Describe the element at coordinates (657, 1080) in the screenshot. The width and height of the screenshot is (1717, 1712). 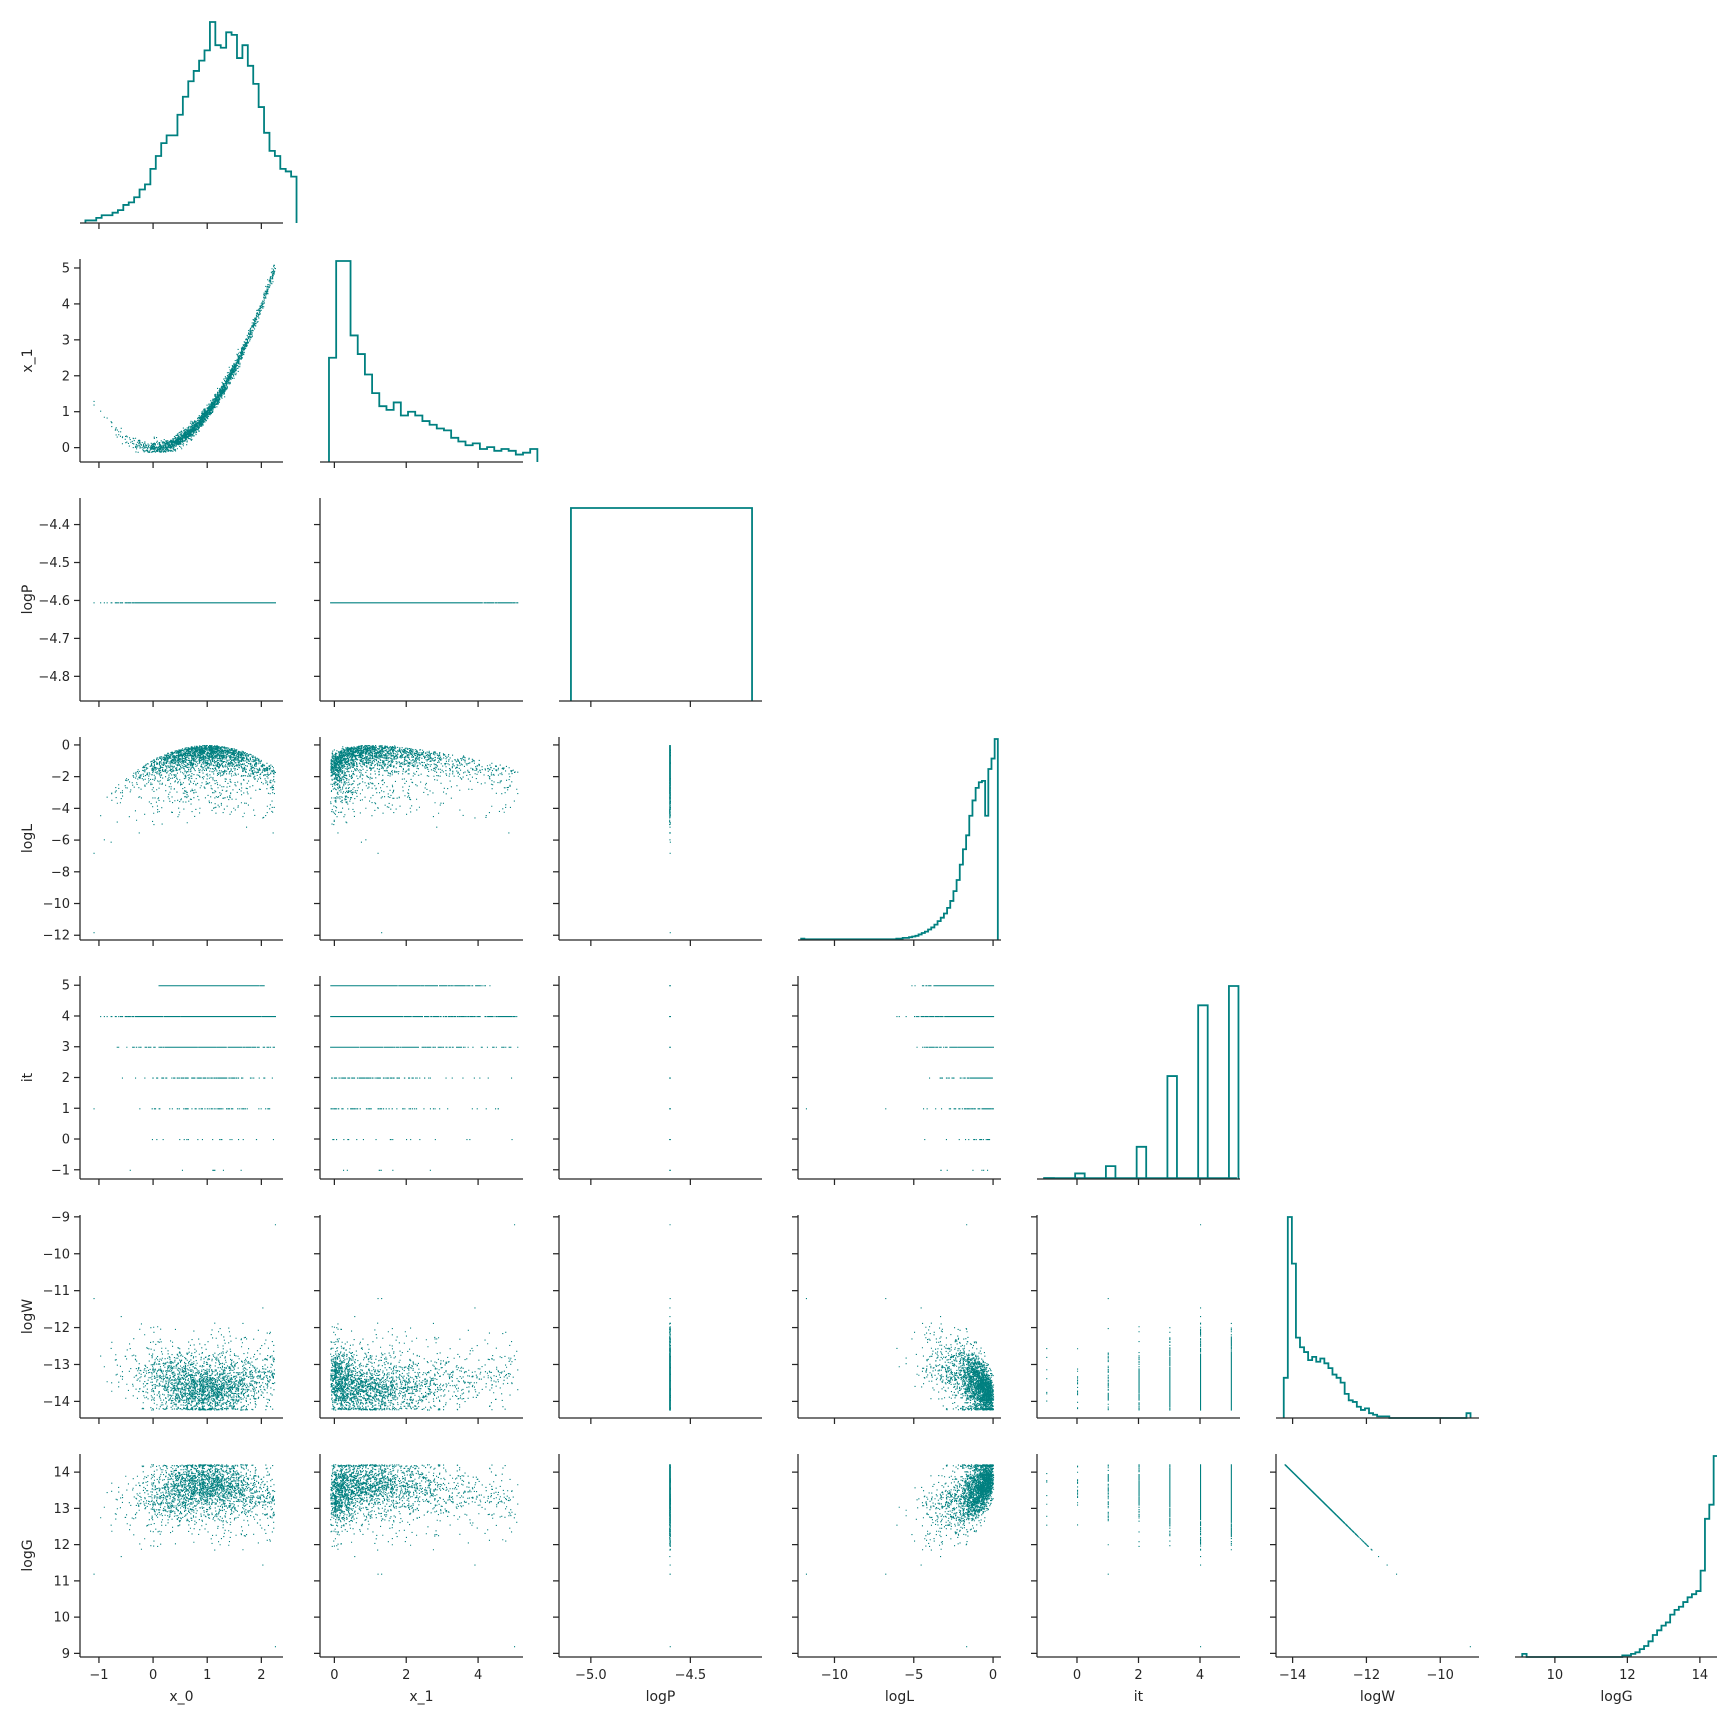
I see `panel-logP-it` at that location.